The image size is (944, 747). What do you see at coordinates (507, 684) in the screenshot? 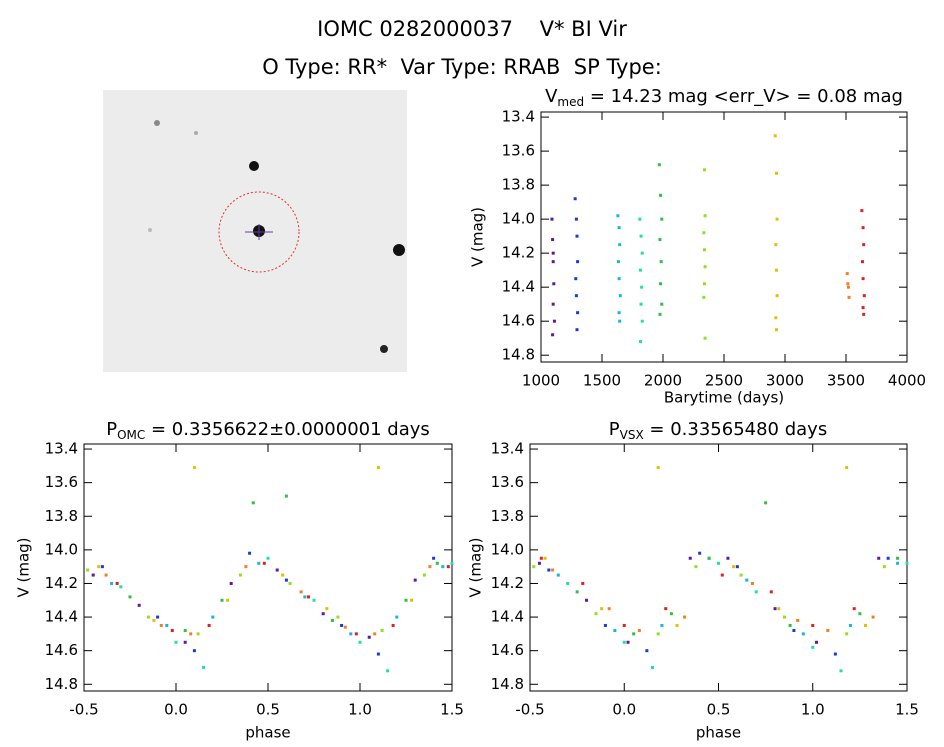
I see `y-tick-label: 14.8` at bounding box center [507, 684].